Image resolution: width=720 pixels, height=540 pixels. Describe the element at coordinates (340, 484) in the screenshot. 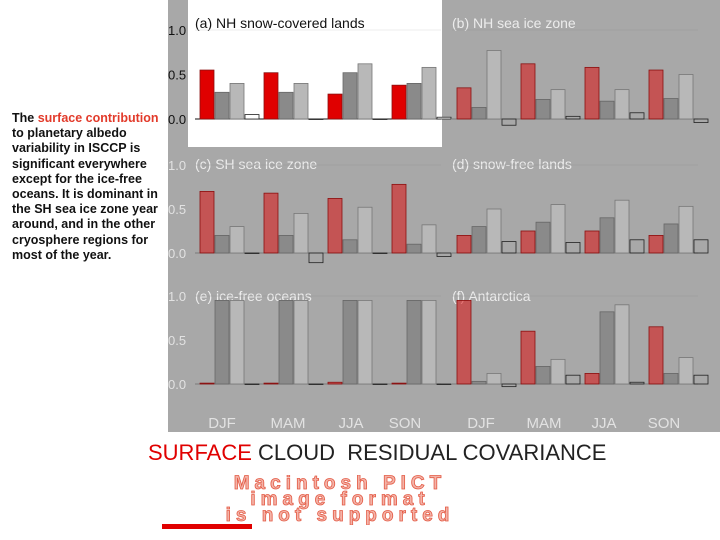

I see `pict-placeholder-line: Macintosh PICT` at that location.